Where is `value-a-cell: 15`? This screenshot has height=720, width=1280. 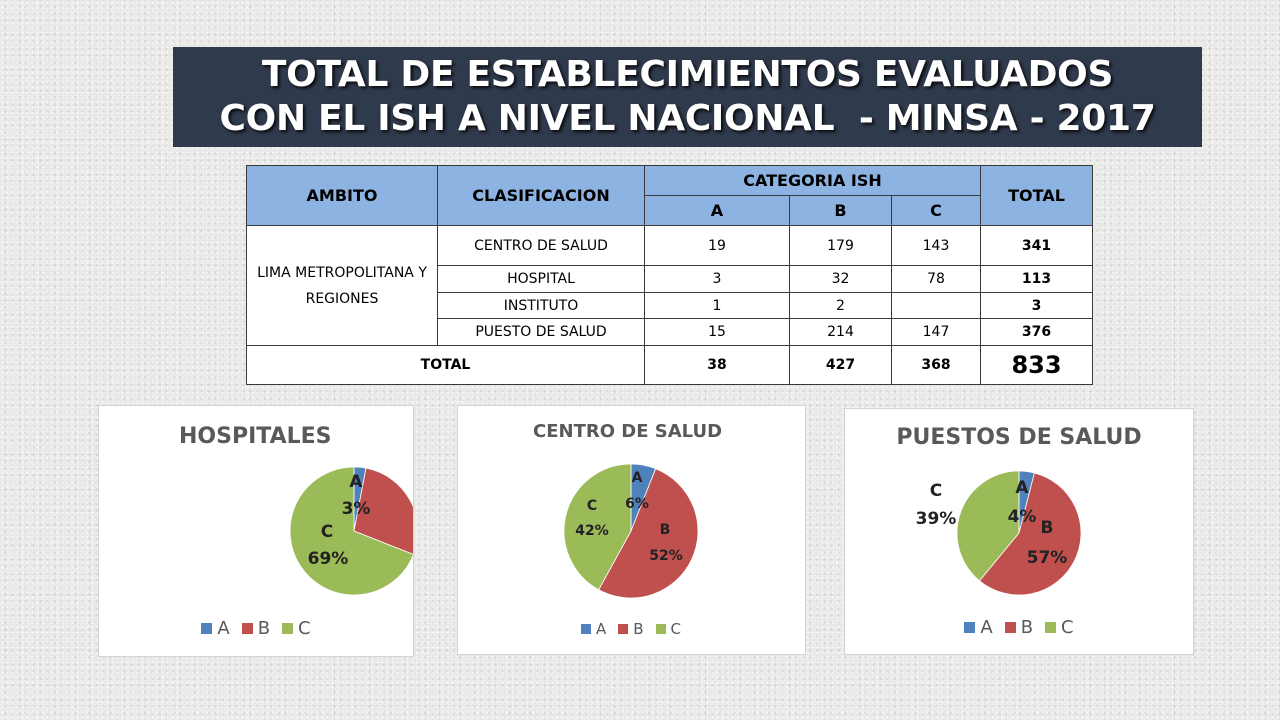
value-a-cell: 15 is located at coordinates (717, 332).